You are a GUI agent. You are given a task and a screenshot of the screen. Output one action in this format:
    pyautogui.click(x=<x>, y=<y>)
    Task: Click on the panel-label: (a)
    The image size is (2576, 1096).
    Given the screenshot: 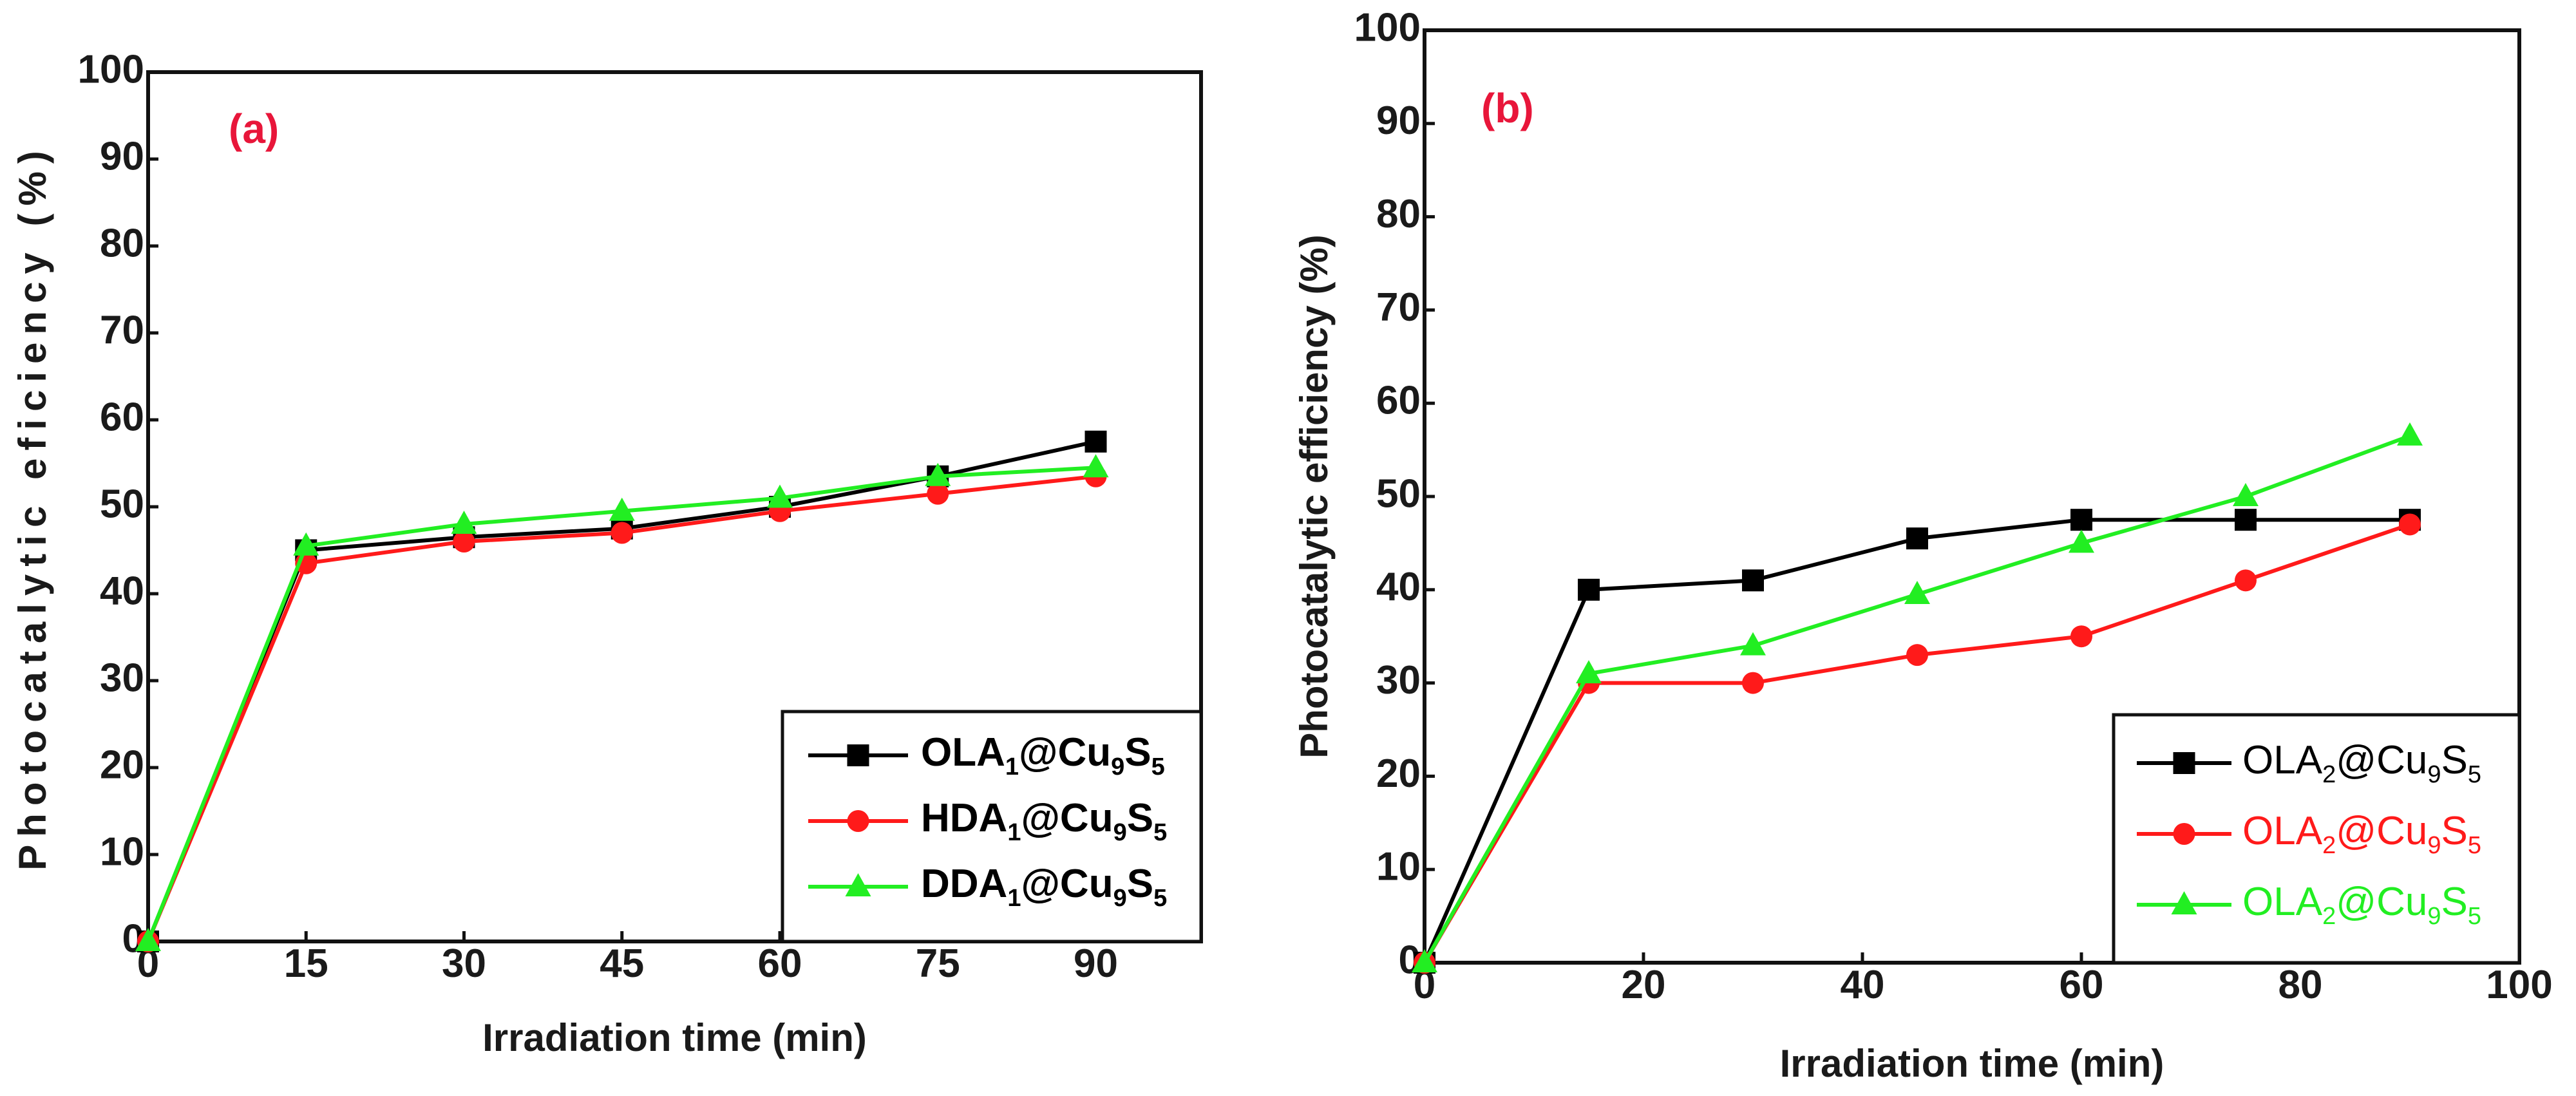 What is the action you would take?
    pyautogui.click(x=254, y=129)
    